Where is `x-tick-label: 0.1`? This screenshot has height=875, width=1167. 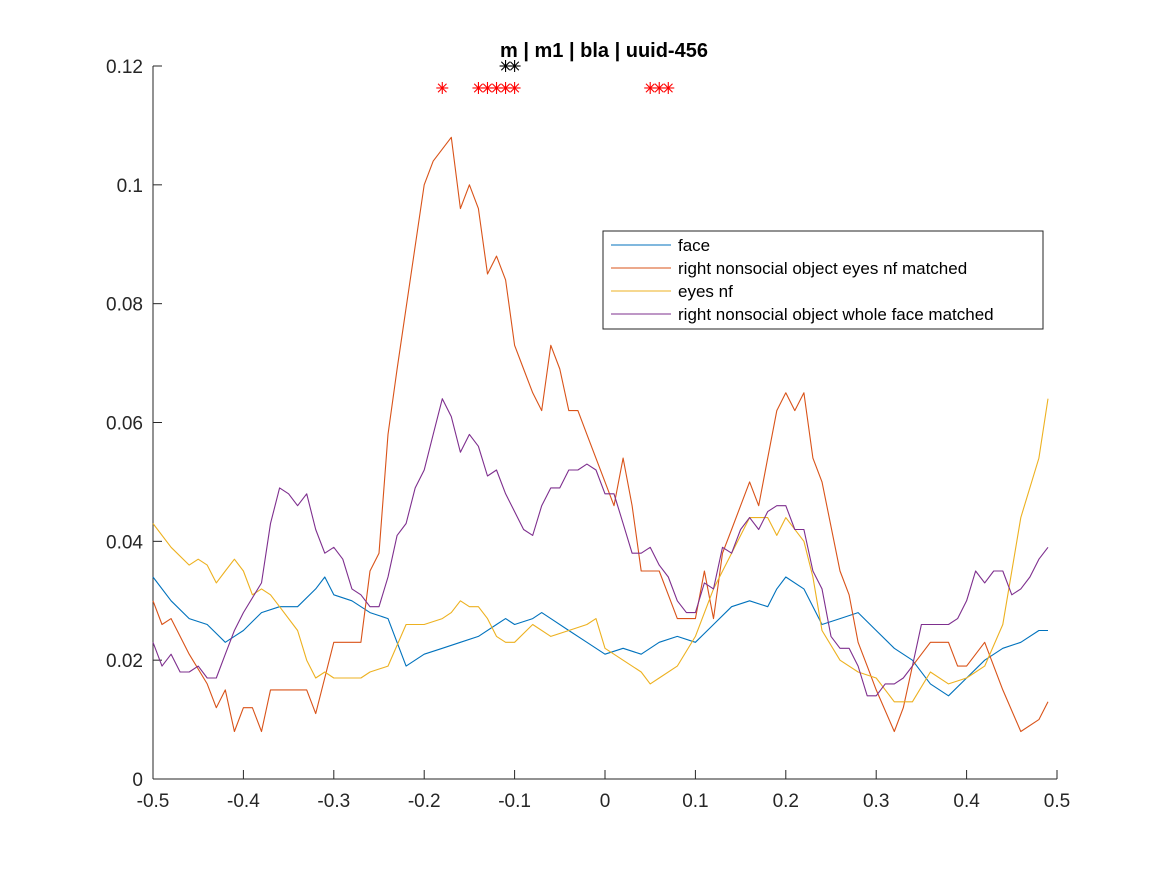
x-tick-label: 0.1 is located at coordinates (695, 801).